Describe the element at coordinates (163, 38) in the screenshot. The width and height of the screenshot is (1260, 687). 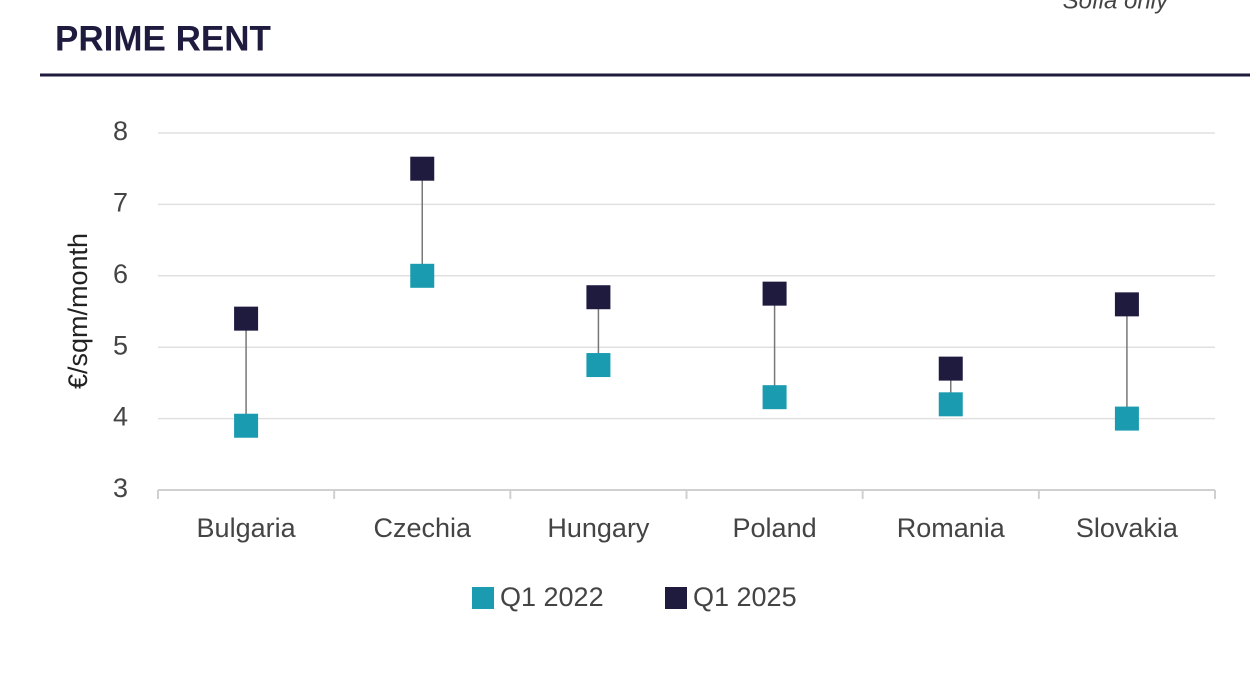
I see `chart-title: PRIME RENT` at that location.